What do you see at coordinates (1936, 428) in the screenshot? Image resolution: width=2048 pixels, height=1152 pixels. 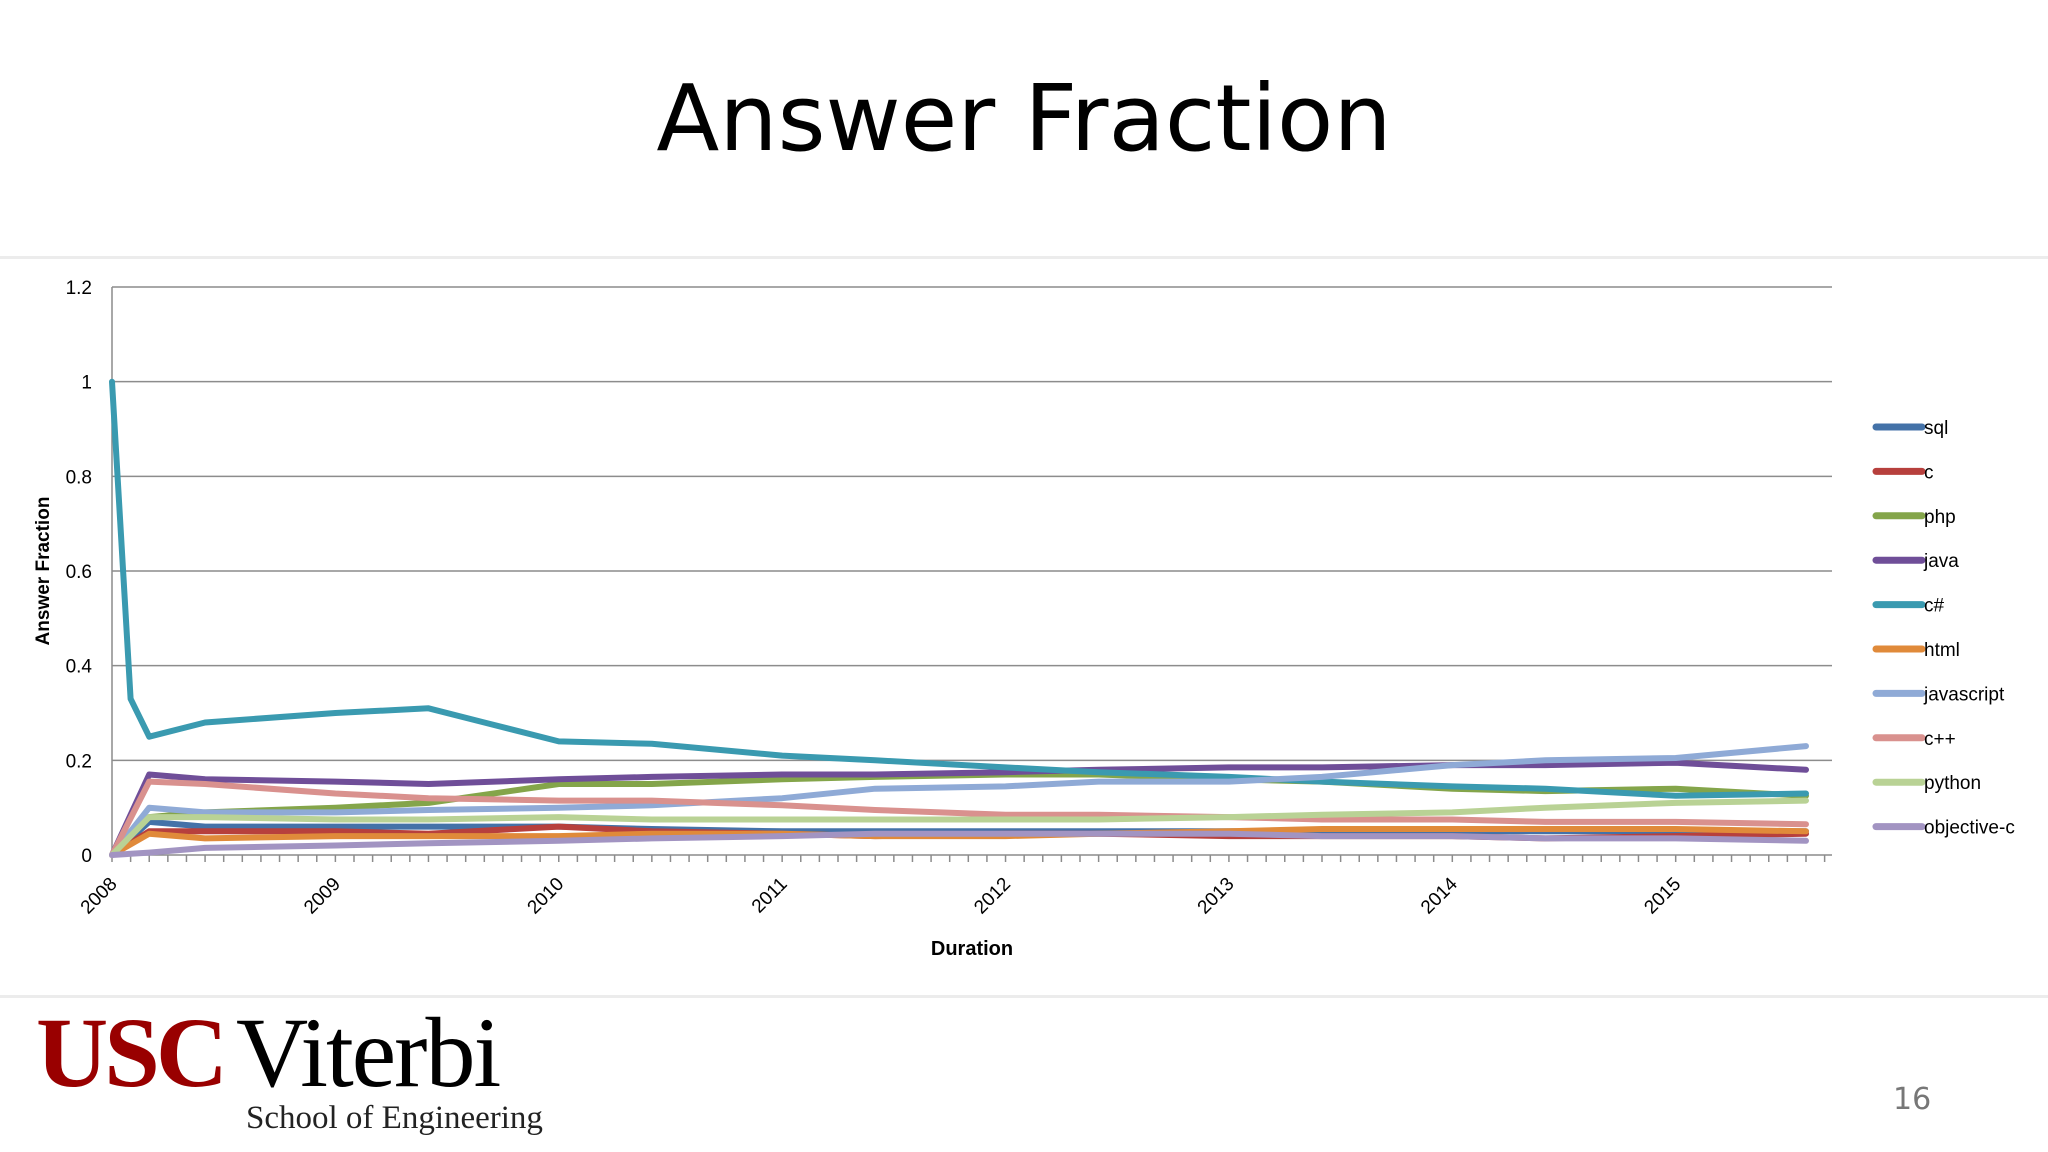 I see `legend-label: sql` at bounding box center [1936, 428].